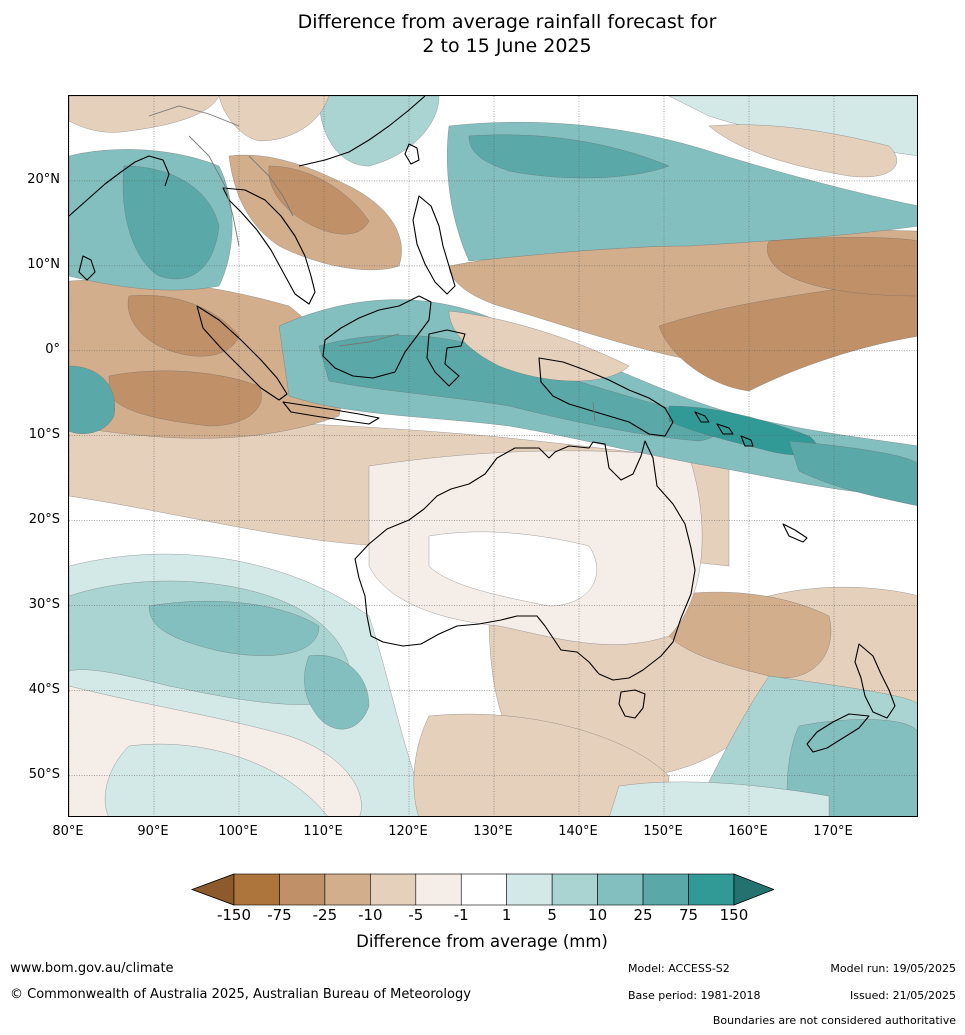 The width and height of the screenshot is (965, 1035). What do you see at coordinates (838, 733) in the screenshot?
I see `coastline-nz-south` at bounding box center [838, 733].